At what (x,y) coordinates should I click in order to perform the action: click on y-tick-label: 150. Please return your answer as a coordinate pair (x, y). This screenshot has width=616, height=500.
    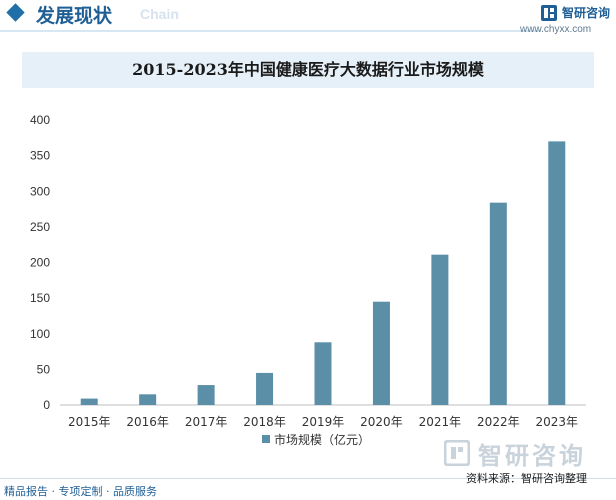
    Looking at the image, I should click on (40, 298).